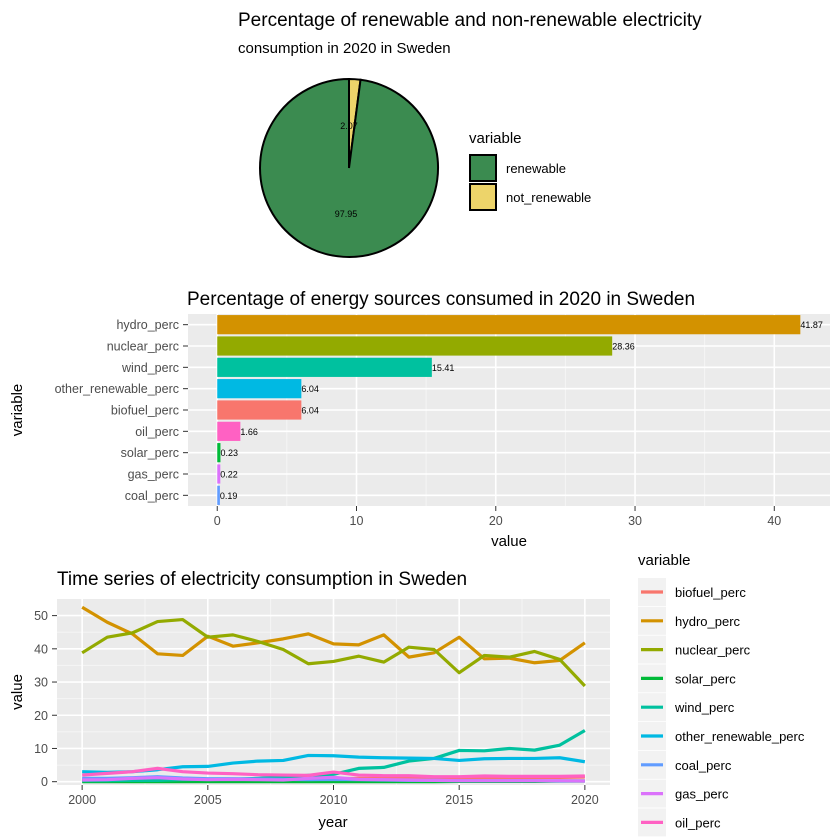 The image size is (840, 840). What do you see at coordinates (811, 325) in the screenshot?
I see `bar-value-label-hydro_perc: 41.87` at bounding box center [811, 325].